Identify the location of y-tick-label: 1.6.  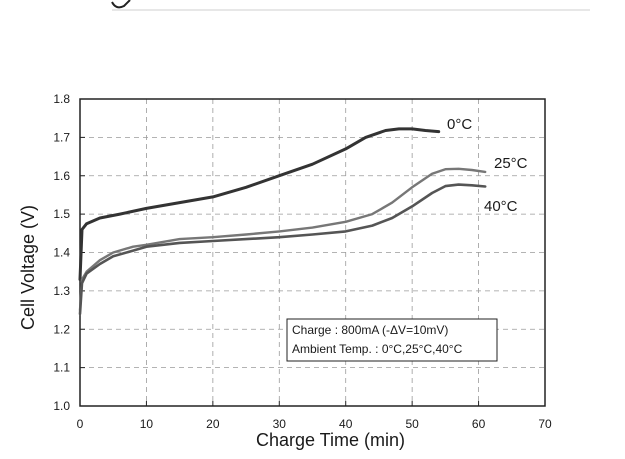
(61, 176).